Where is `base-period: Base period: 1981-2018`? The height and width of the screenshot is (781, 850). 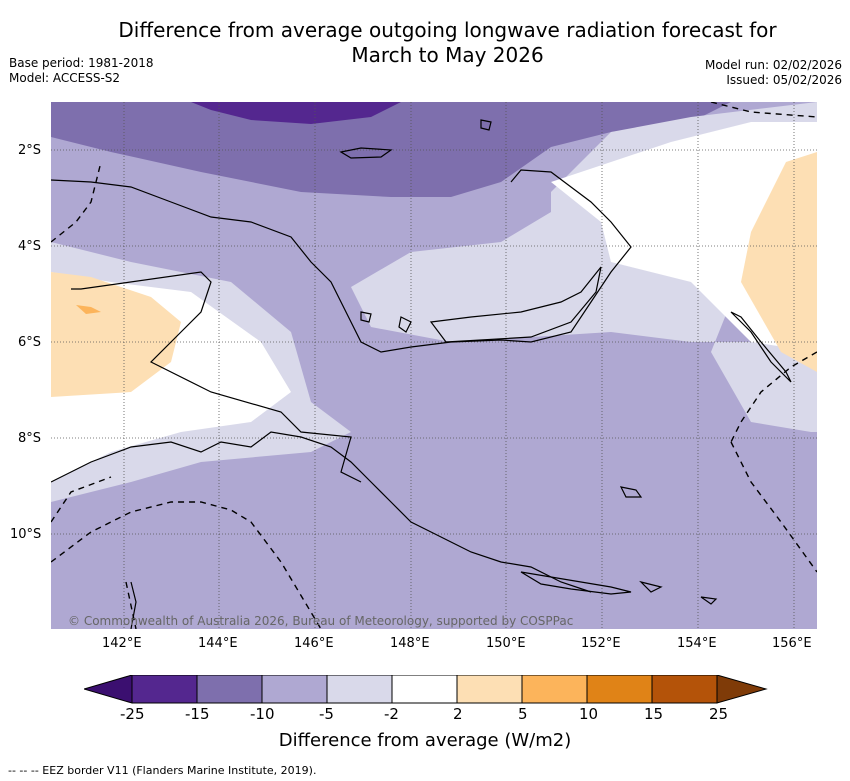
base-period: Base period: 1981-2018 is located at coordinates (81, 63).